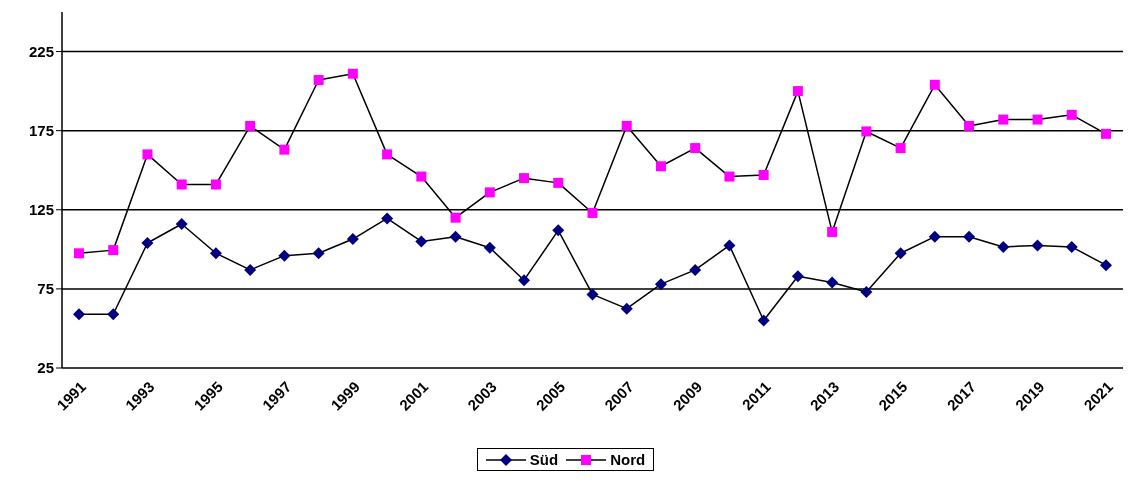  Describe the element at coordinates (41, 210) in the screenshot. I see `y-tick-label: 125` at that location.